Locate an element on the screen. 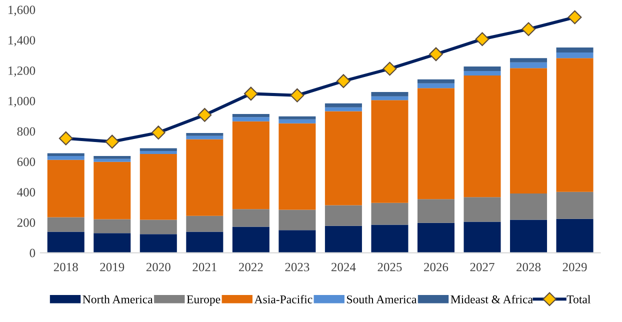  legend-label: Total is located at coordinates (578, 299).